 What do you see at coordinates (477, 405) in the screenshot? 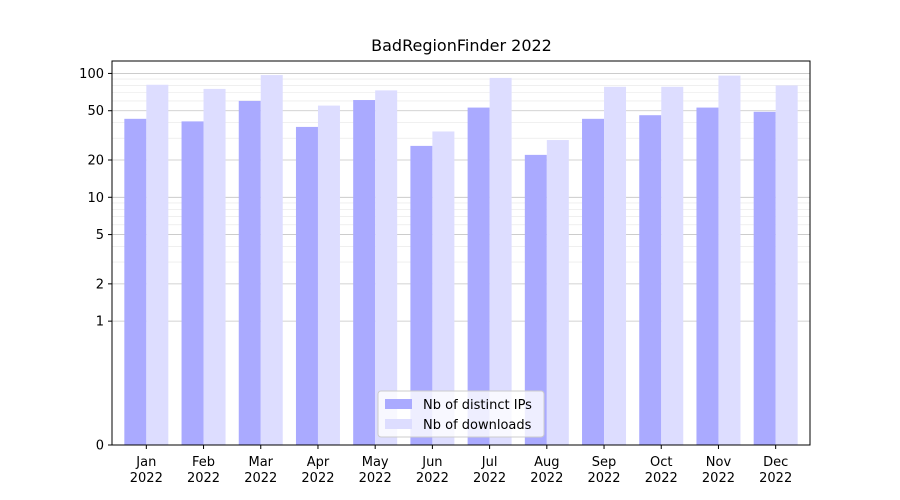
I see `legend-label: Nb of distinct IPs` at bounding box center [477, 405].